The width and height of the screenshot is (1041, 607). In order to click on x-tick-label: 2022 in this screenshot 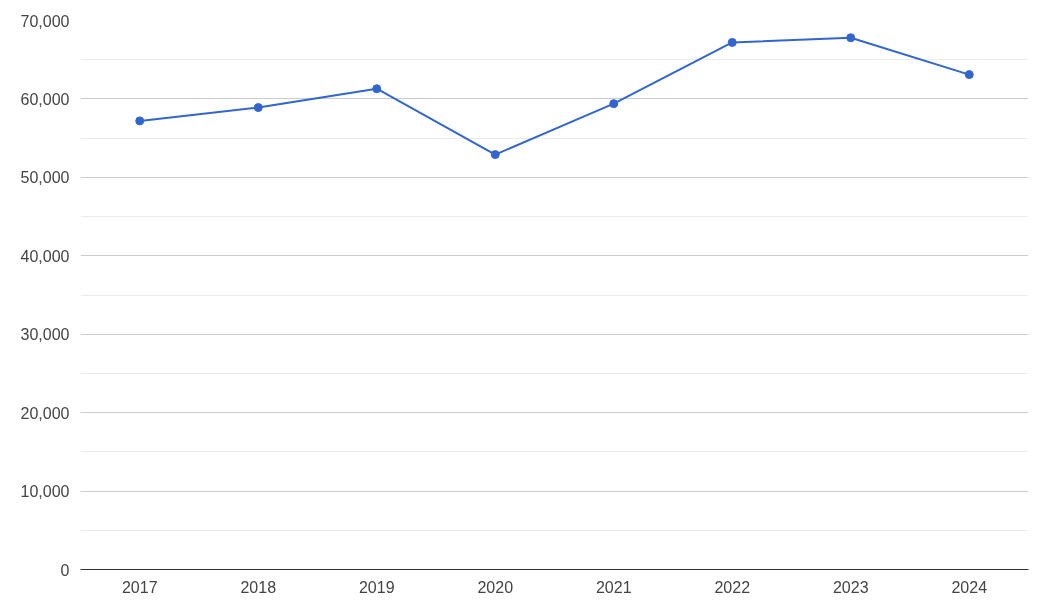, I will do `click(732, 587)`.